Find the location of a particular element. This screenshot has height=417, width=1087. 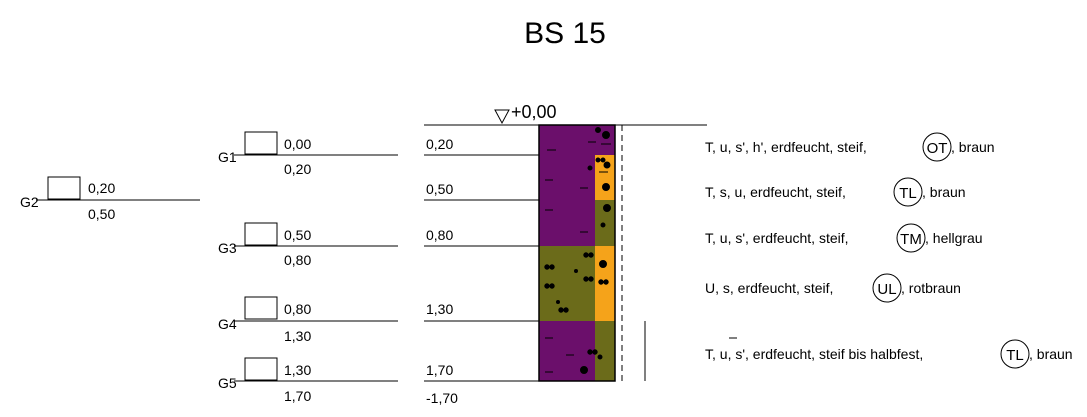

sample-top-g3: 0,50 is located at coordinates (297, 235).